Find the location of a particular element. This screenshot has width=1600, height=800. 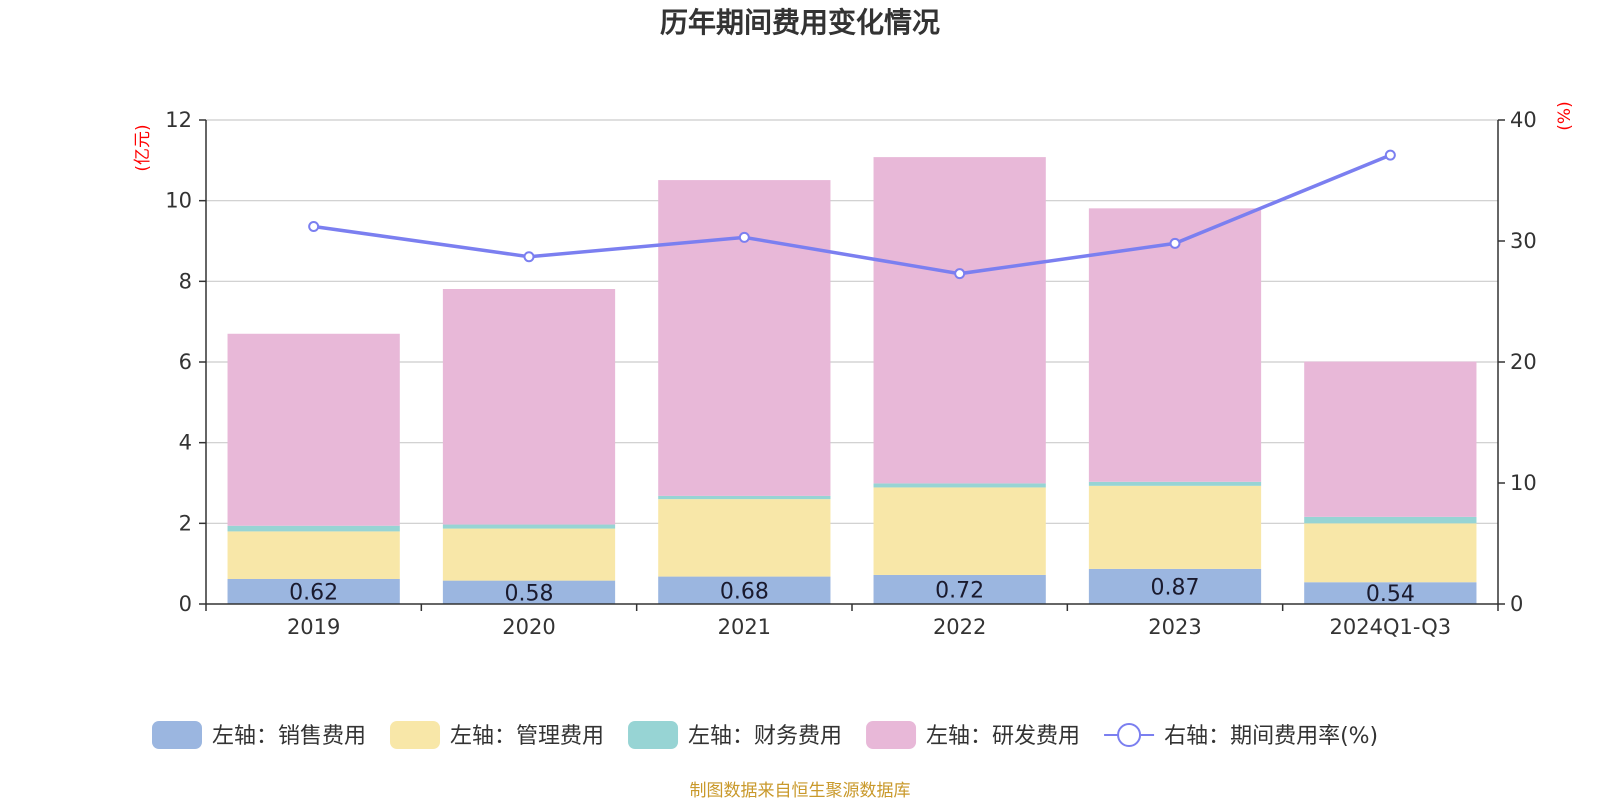

left-tick-label: 4 is located at coordinates (185, 443).